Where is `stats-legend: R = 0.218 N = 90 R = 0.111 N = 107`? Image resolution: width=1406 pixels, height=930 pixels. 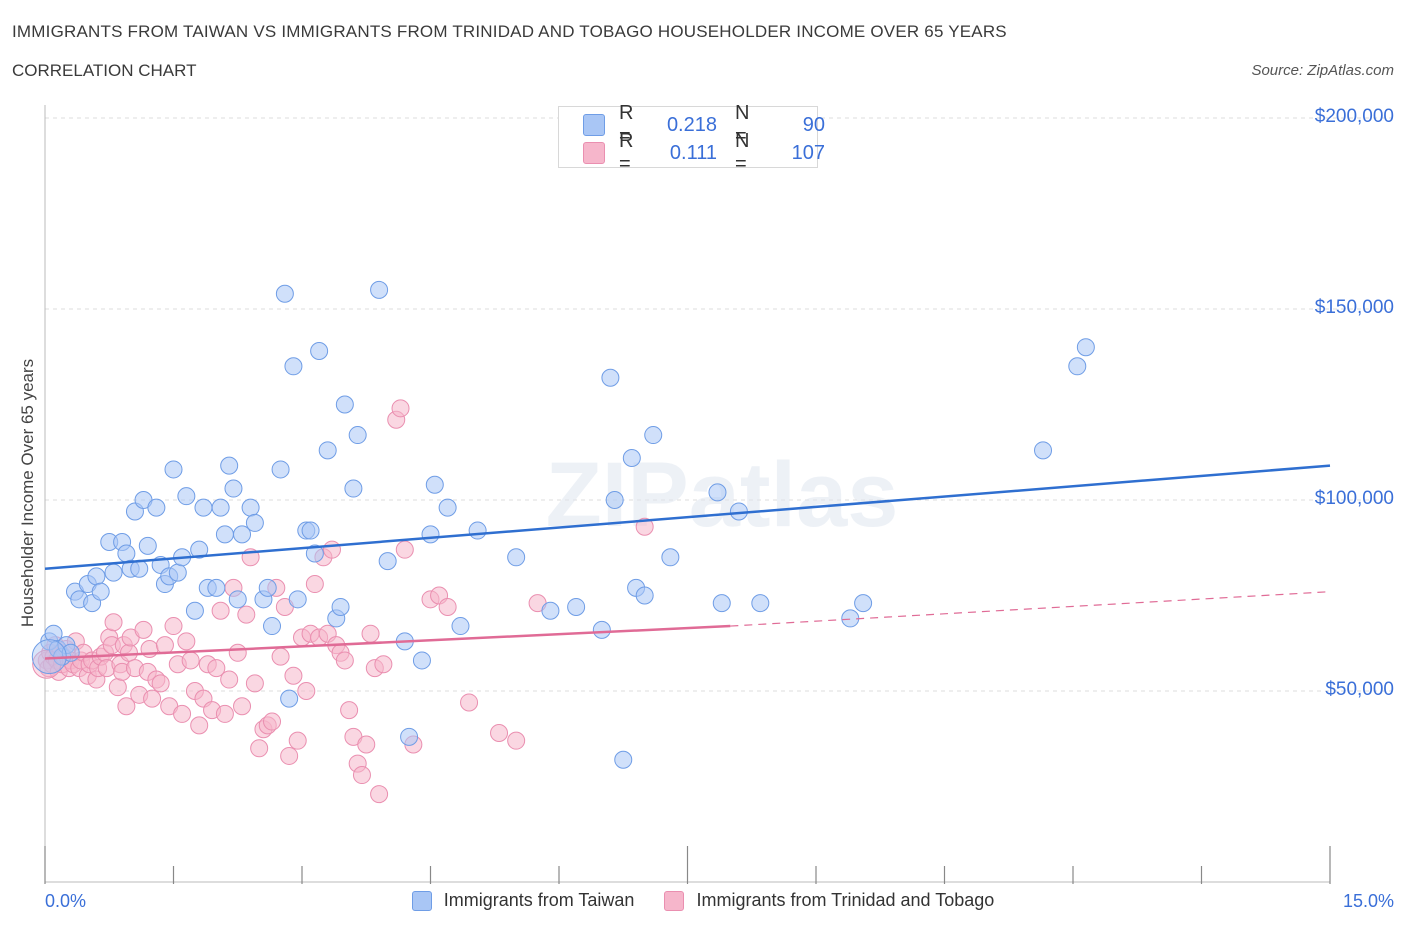
stats-legend: R = 0.218 N = 90 R = 0.111 N = 107 is located at coordinates (691, 138).